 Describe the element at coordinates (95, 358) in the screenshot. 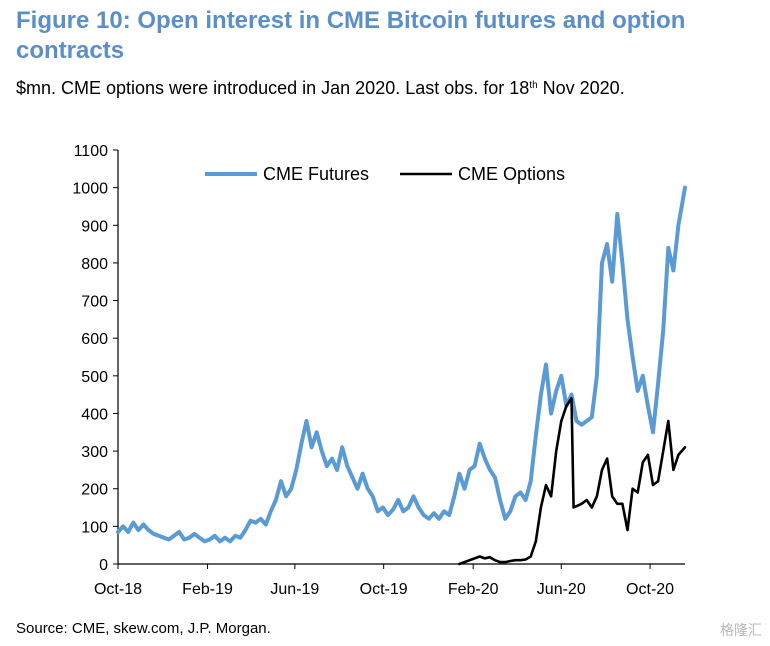

I see `y-axis-ticks: 0 100 200 300 400 500 600 700 800 900 1000 1100` at that location.